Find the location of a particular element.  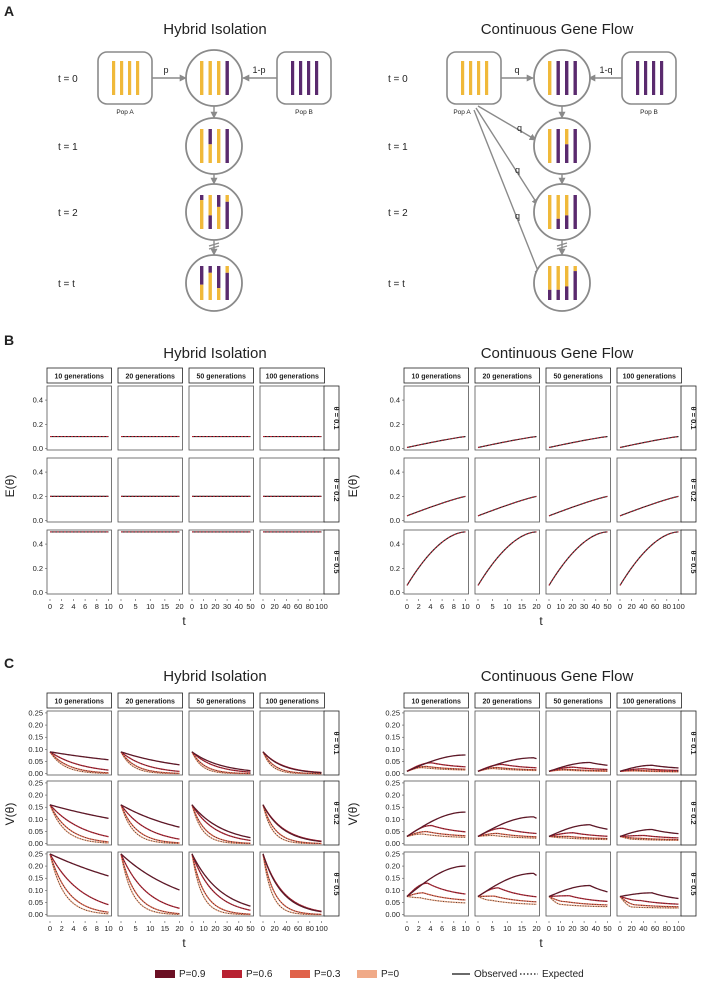

b-continuous-ytick-r1: 0.4 is located at coordinates (395, 472).